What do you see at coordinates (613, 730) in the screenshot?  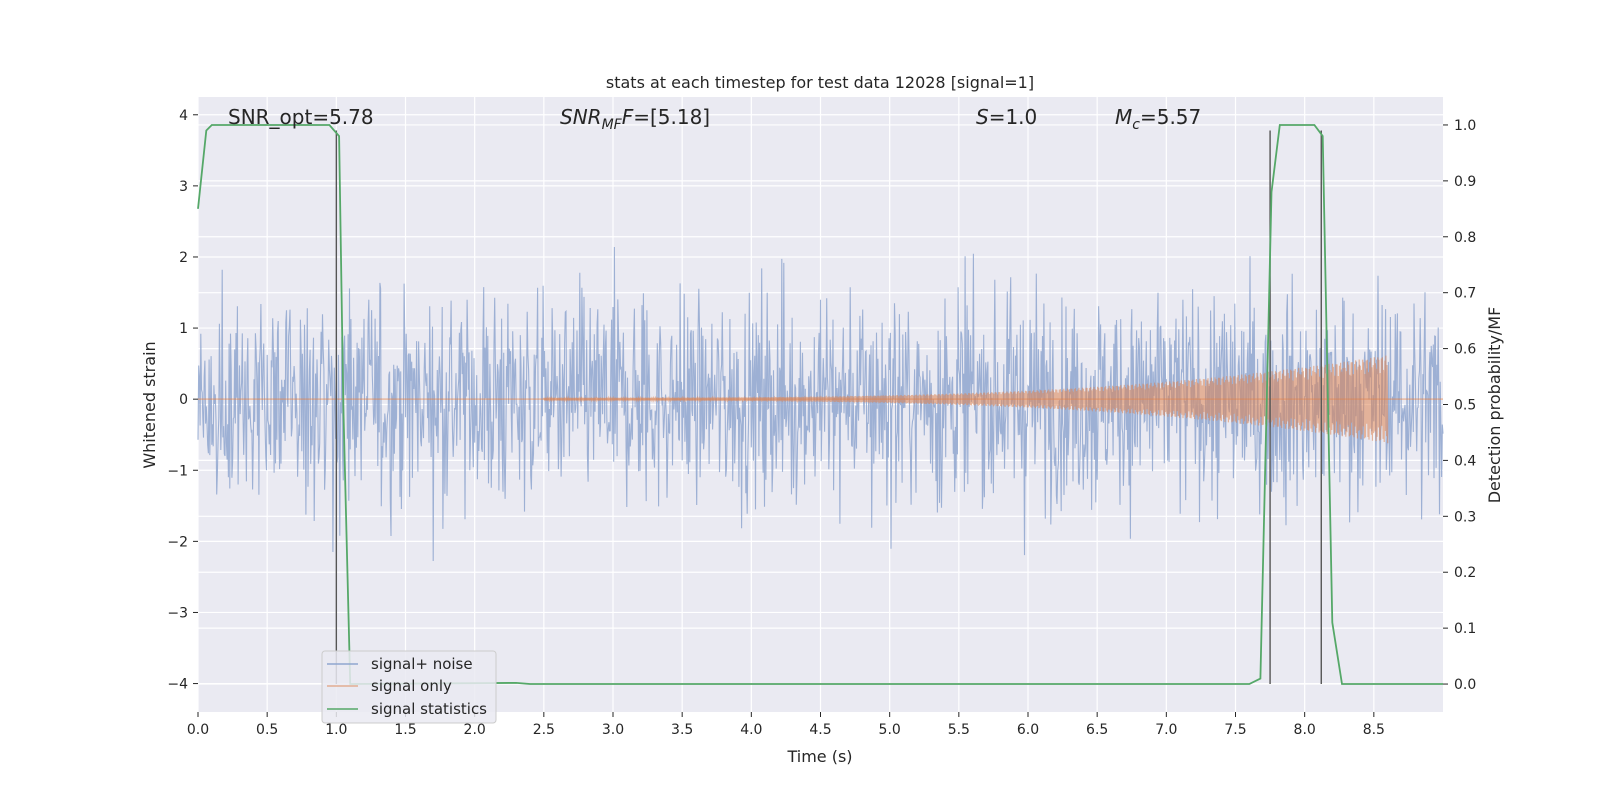 I see `x-tick-label: 3.0` at bounding box center [613, 730].